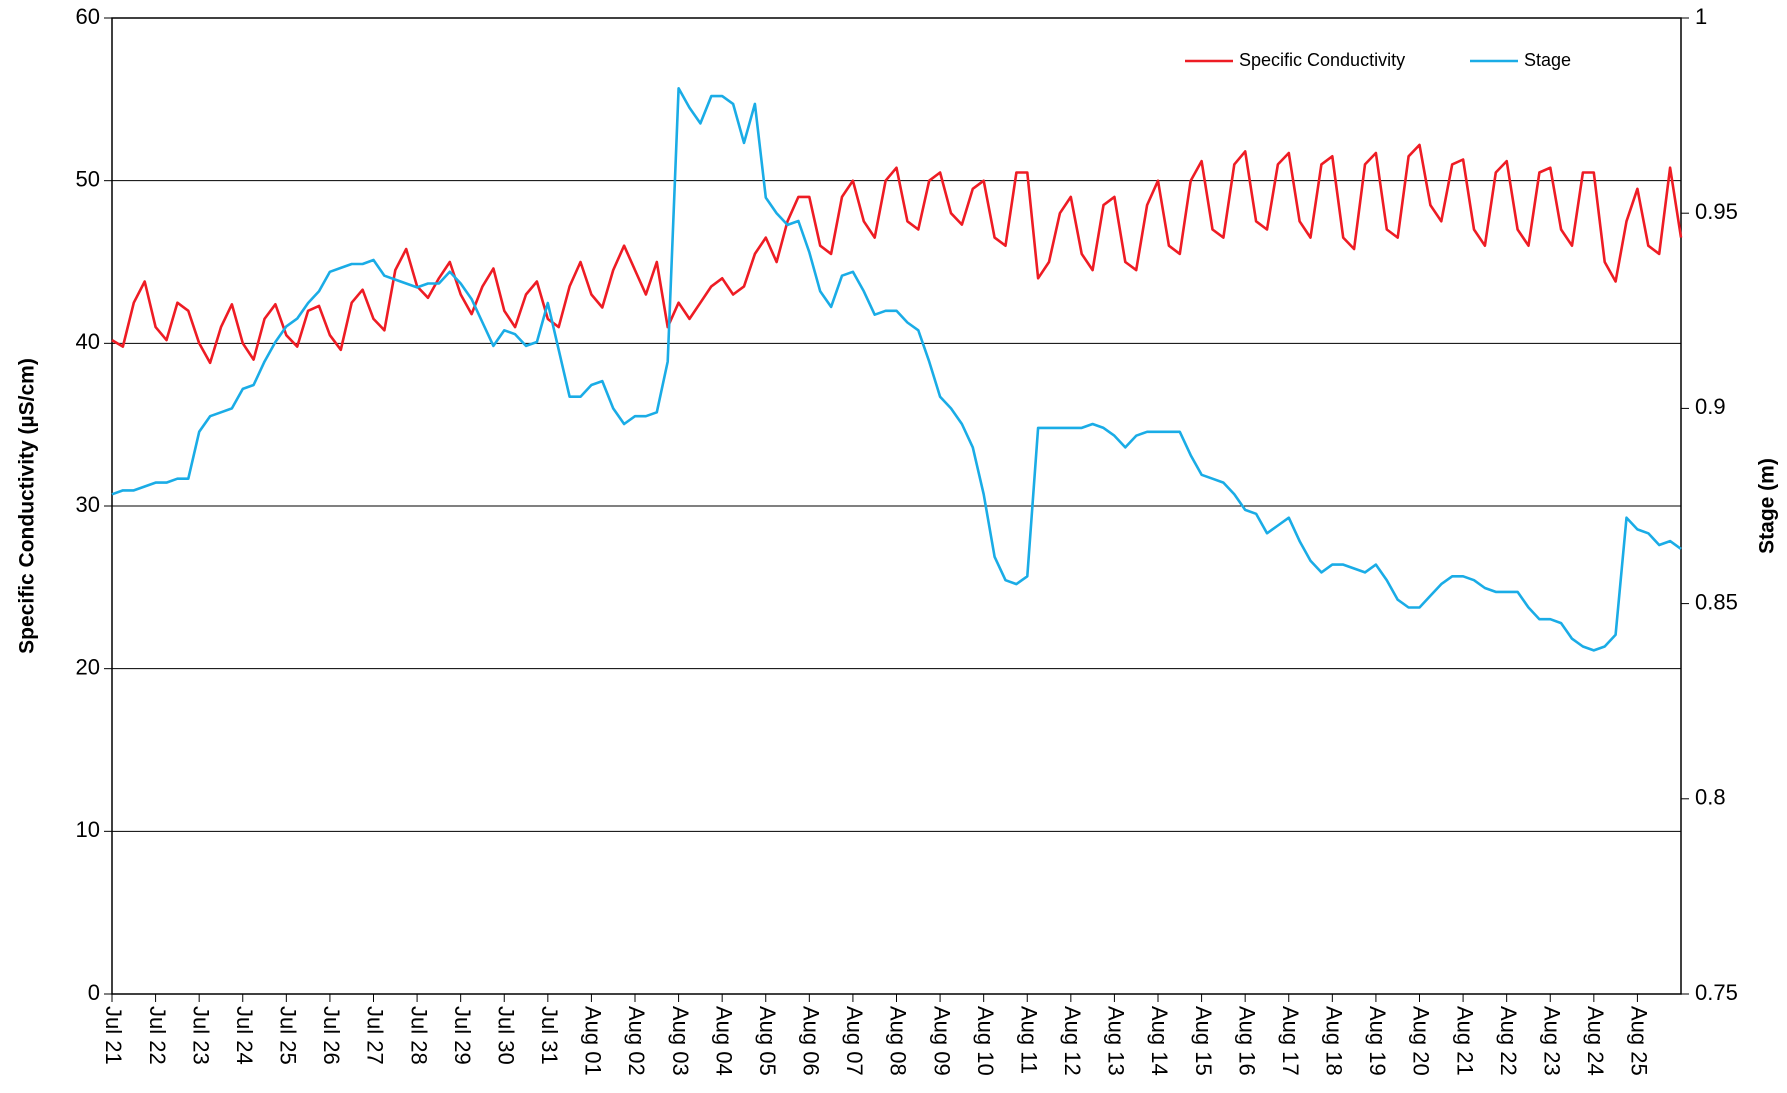 The image size is (1787, 1093). What do you see at coordinates (1710, 406) in the screenshot?
I see `y2-tick-label: 0.9` at bounding box center [1710, 406].